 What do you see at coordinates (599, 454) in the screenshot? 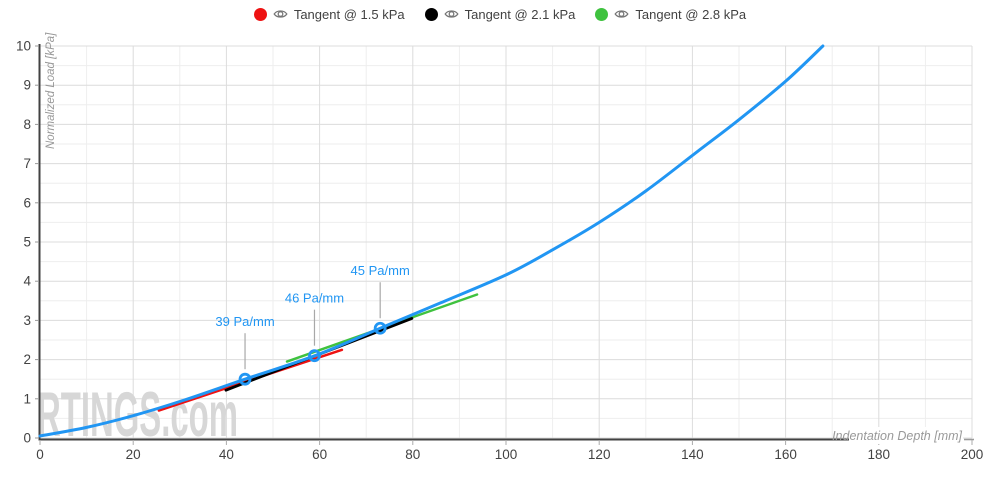
I see `x-tick-label: 120` at bounding box center [599, 454].